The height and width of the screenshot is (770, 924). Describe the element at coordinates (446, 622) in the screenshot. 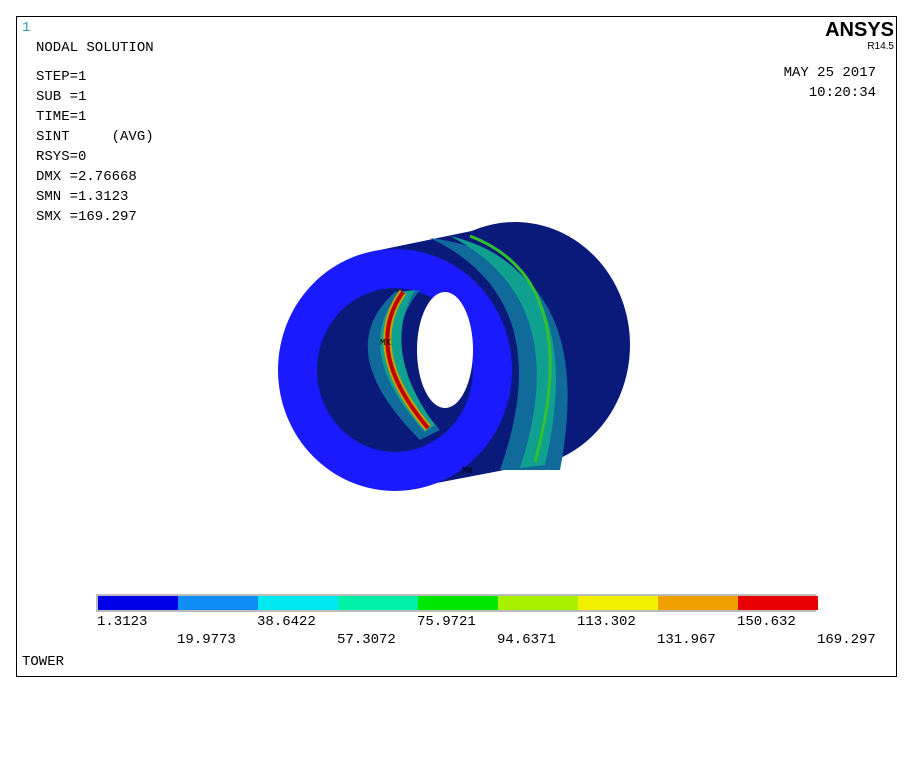

I see `legend-label: 75.9721` at that location.